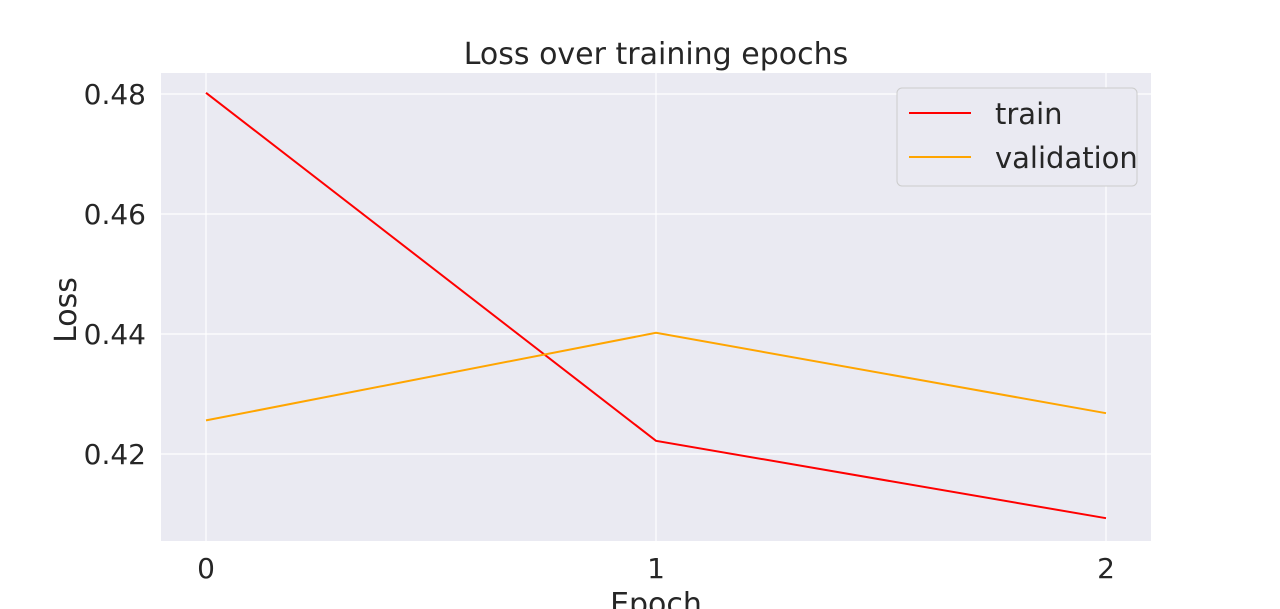  I want to click on y-tick-label: 0.44, so click(115, 334).